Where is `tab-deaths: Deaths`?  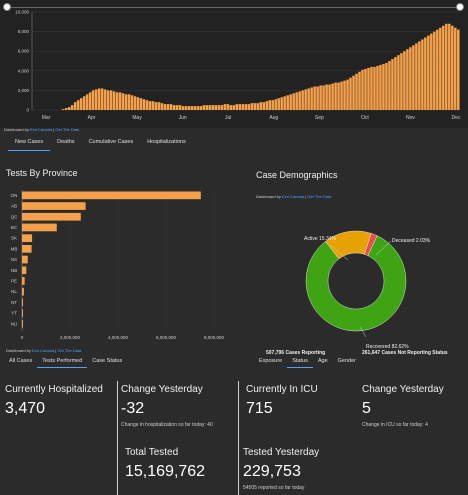
tab-deaths: Deaths is located at coordinates (66, 142).